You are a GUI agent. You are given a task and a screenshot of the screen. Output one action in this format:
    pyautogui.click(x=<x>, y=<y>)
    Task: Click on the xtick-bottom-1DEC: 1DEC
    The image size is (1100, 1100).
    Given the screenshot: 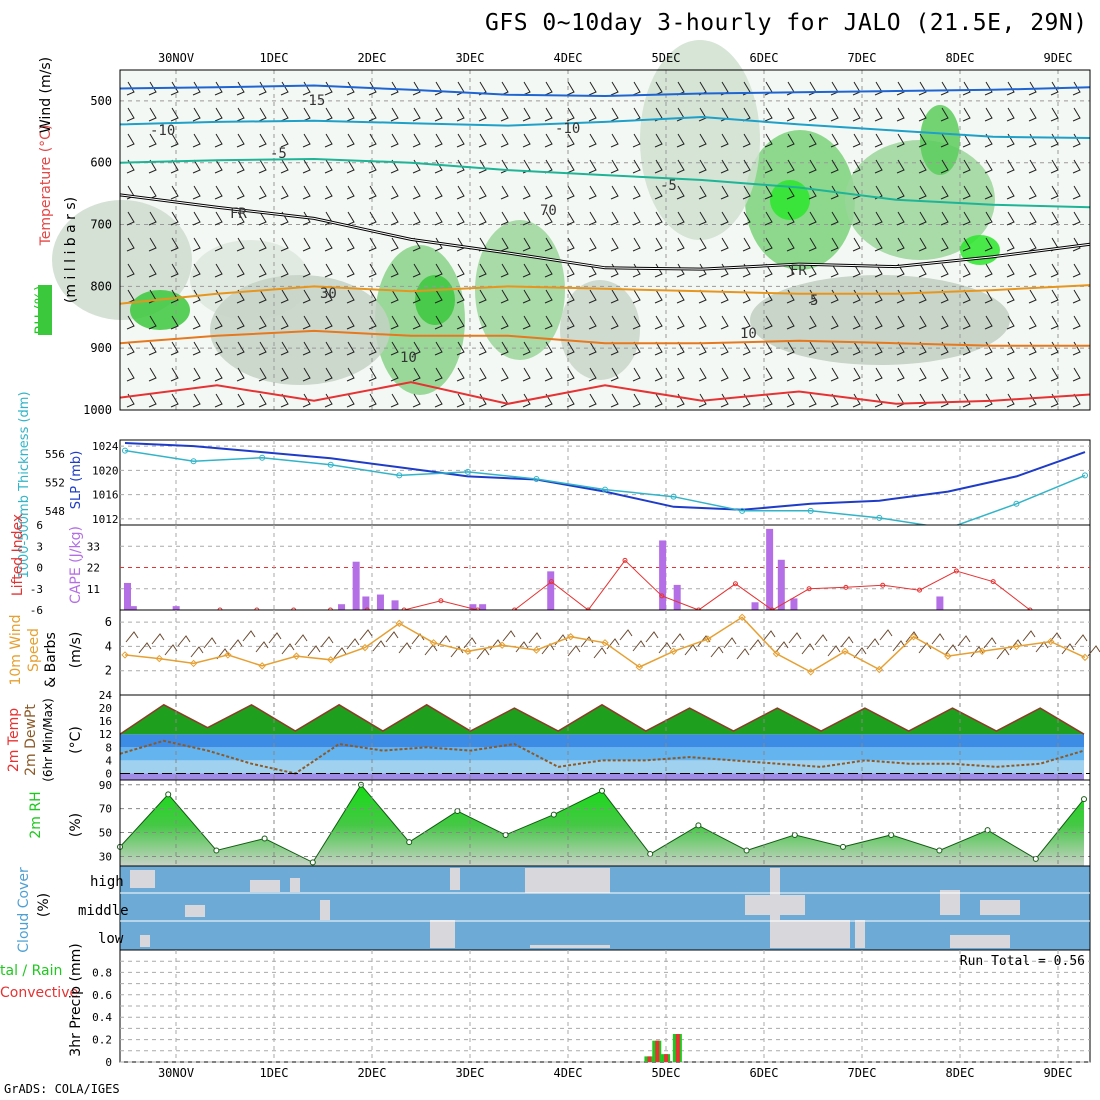 What is the action you would take?
    pyautogui.click(x=274, y=1073)
    